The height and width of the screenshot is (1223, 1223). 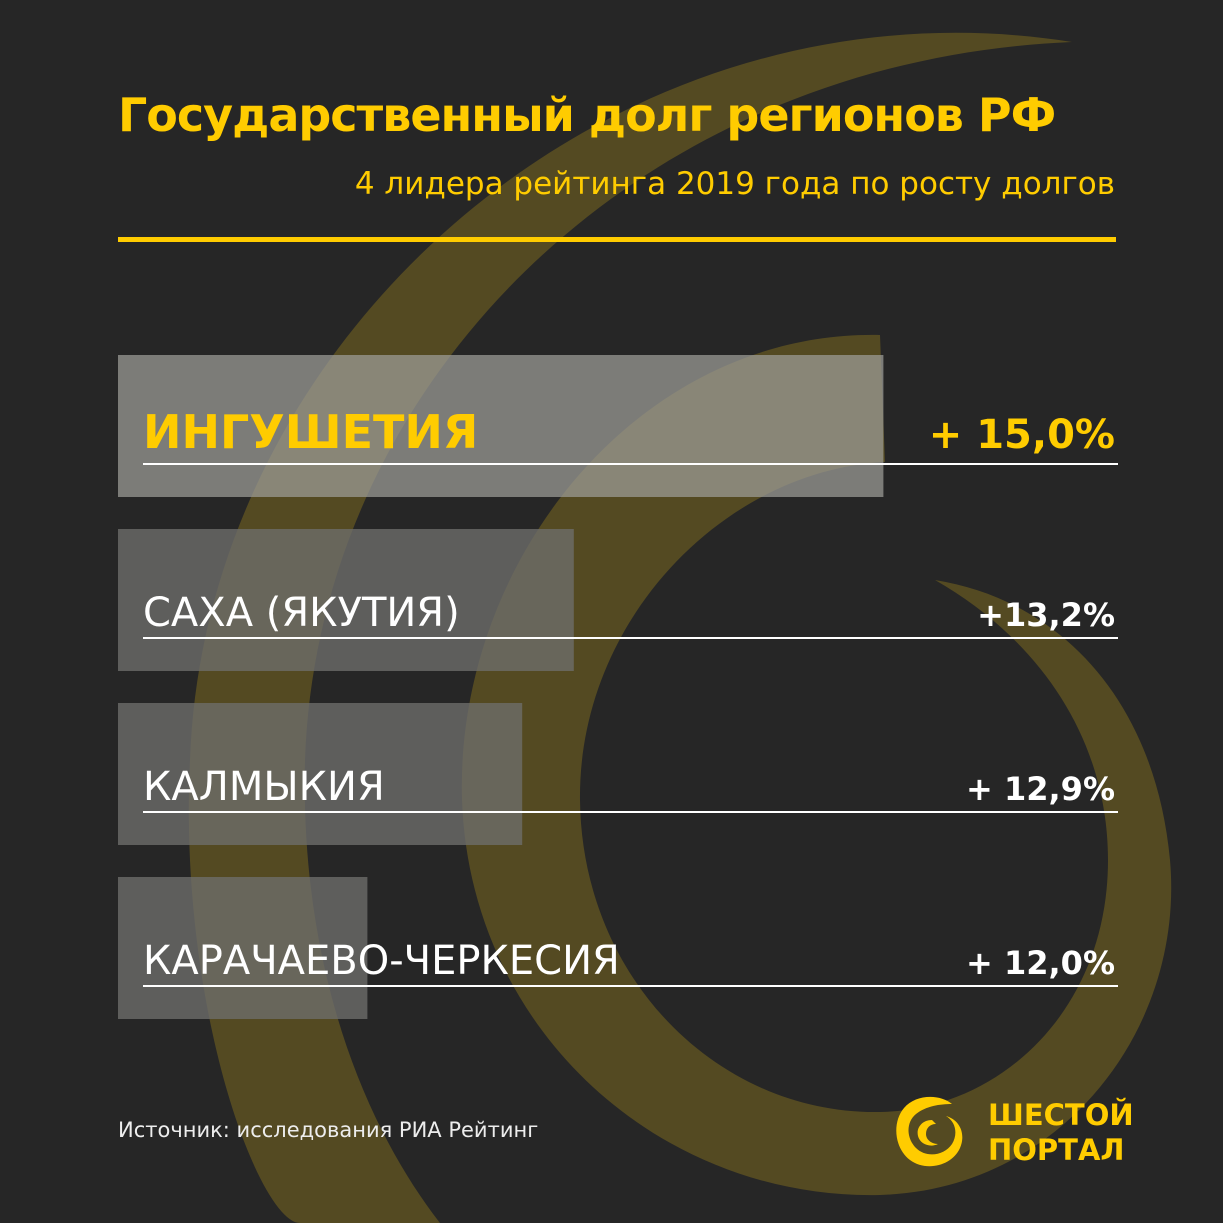 I want to click on value-label: + 15,0%, so click(x=1022, y=435).